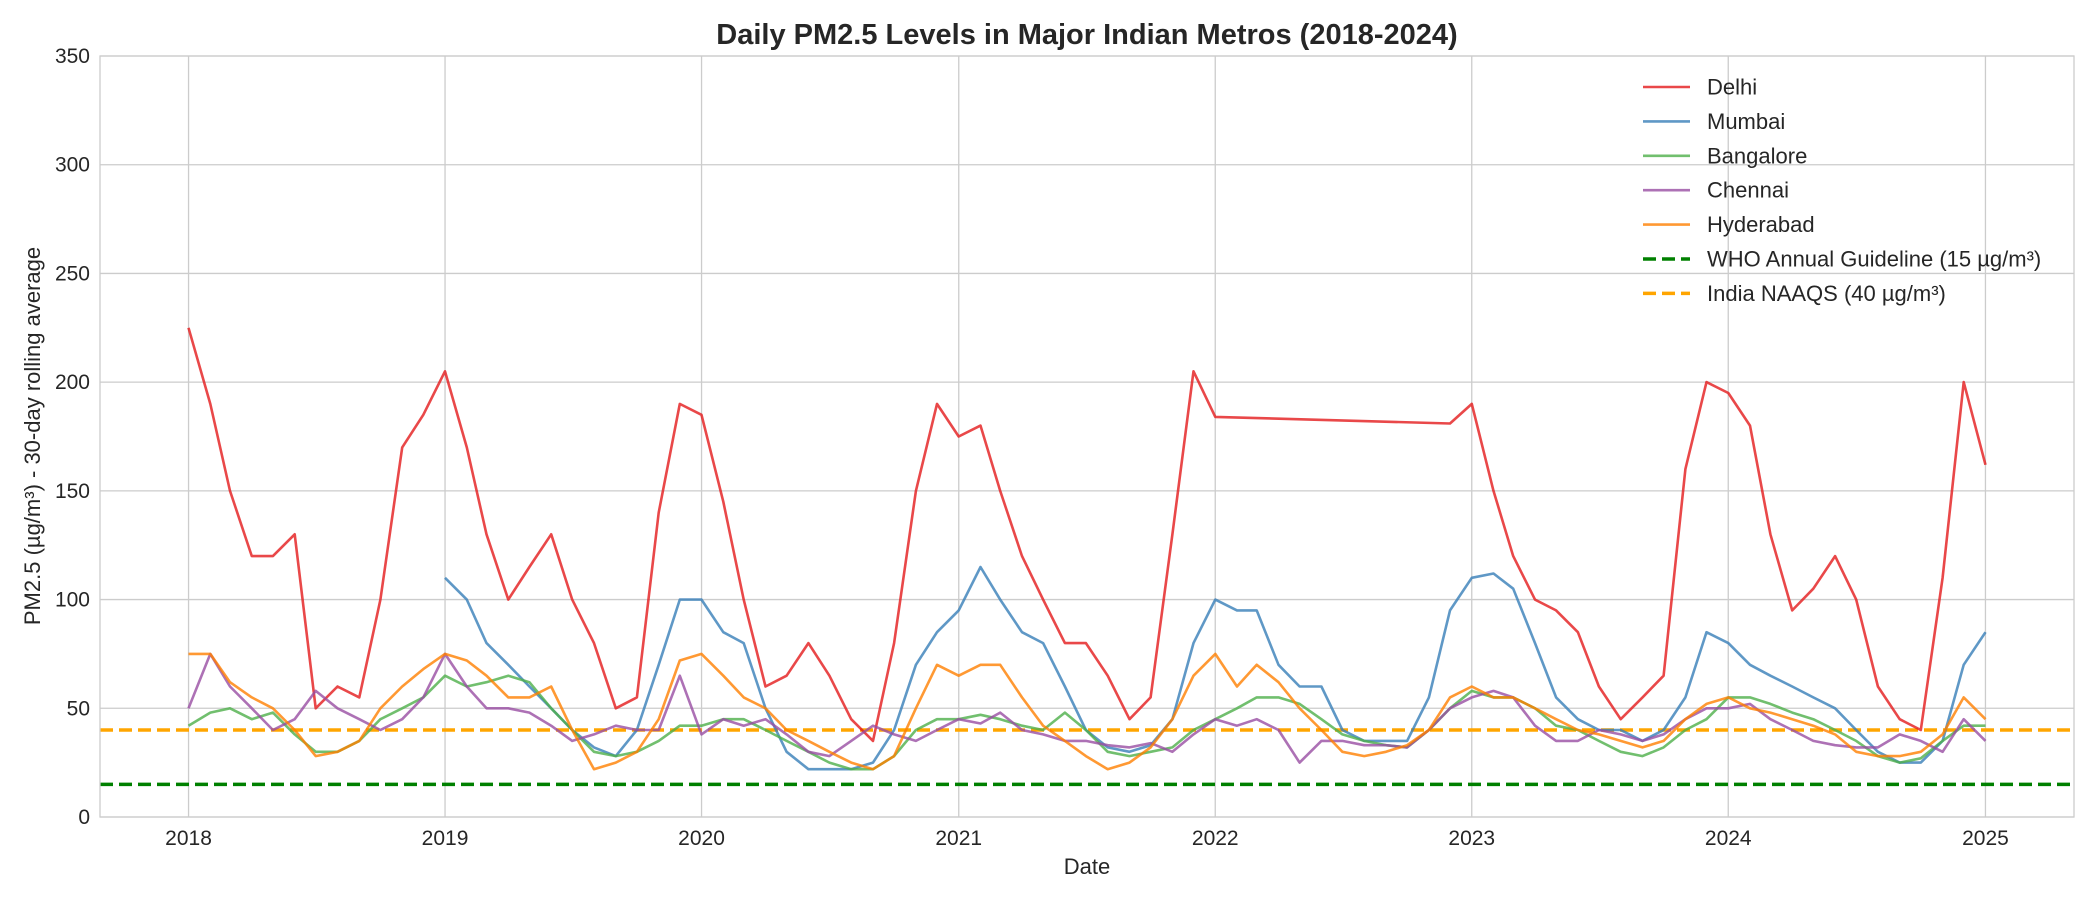 The width and height of the screenshot is (2100, 905). I want to click on reference-lines, so click(1087, 757).